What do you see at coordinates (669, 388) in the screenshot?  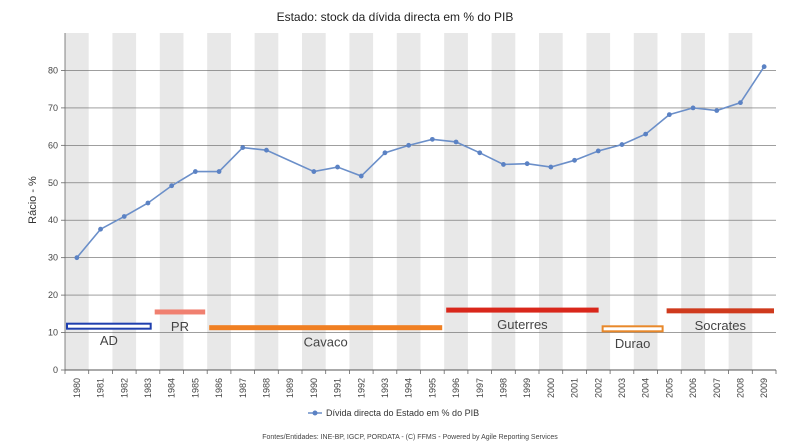 I see `x-tick-label: 2005` at bounding box center [669, 388].